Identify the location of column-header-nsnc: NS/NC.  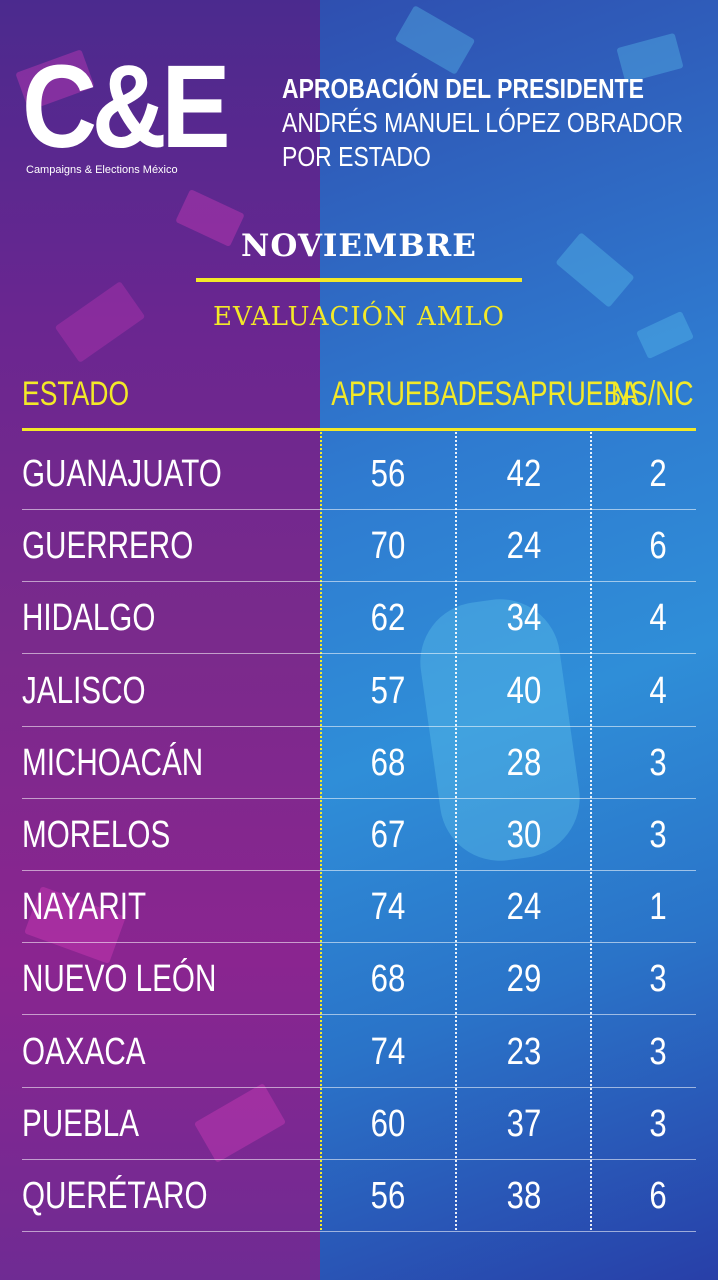
(652, 394).